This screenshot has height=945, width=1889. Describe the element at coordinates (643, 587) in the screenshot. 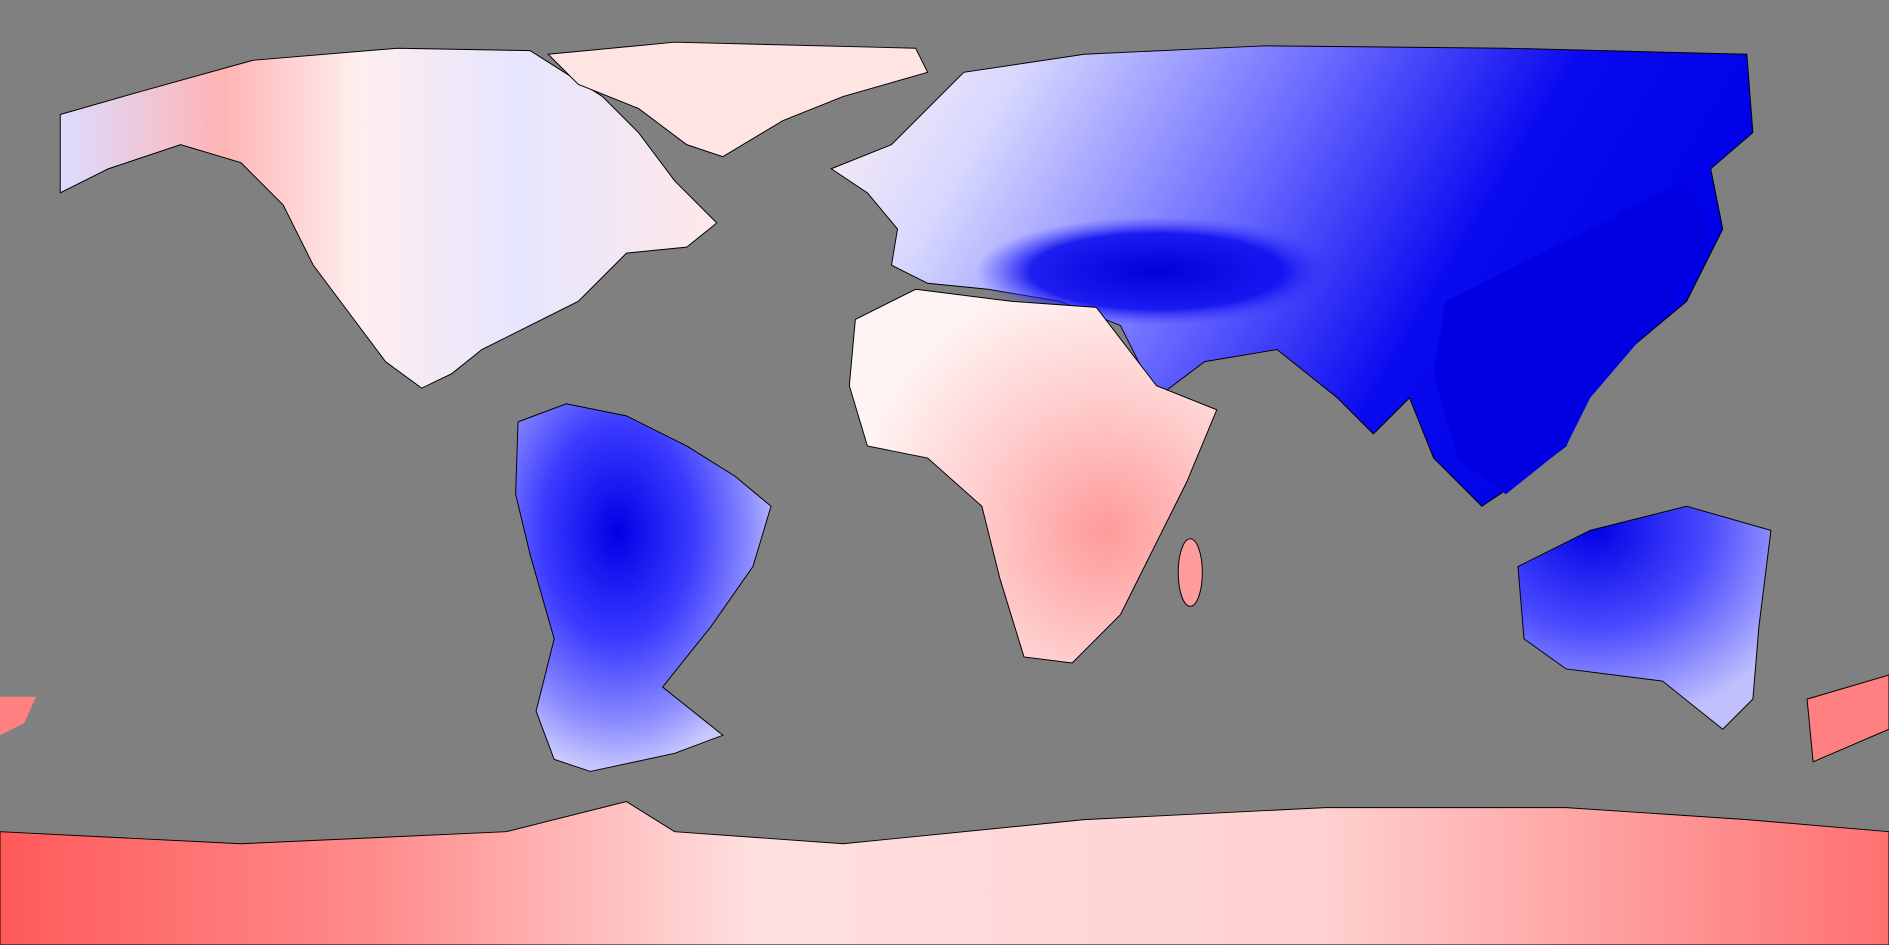

I see `south-america` at that location.